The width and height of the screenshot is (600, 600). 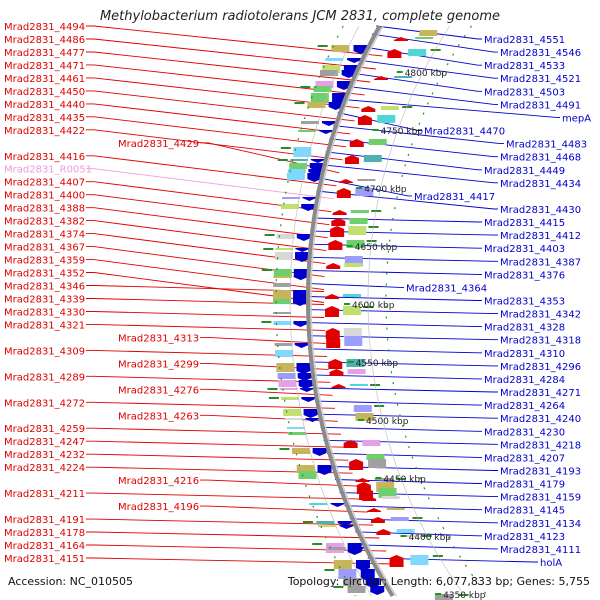 I want to click on right-gene-label: Mrad2831_4271, so click(x=540, y=393).